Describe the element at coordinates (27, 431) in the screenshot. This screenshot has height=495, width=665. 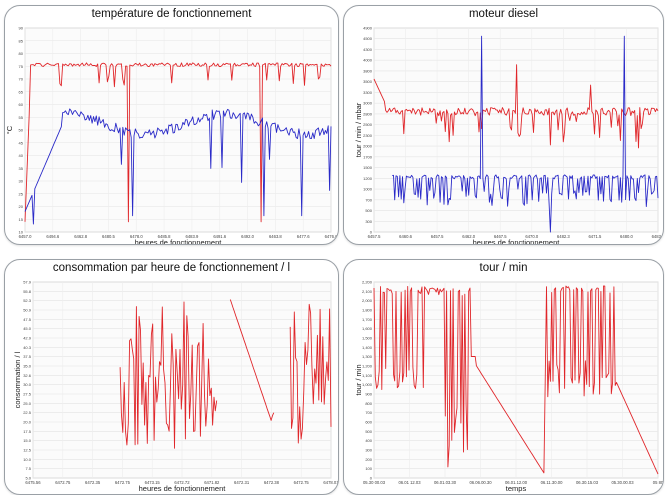
I see `y-tick-label: 17.5` at that location.